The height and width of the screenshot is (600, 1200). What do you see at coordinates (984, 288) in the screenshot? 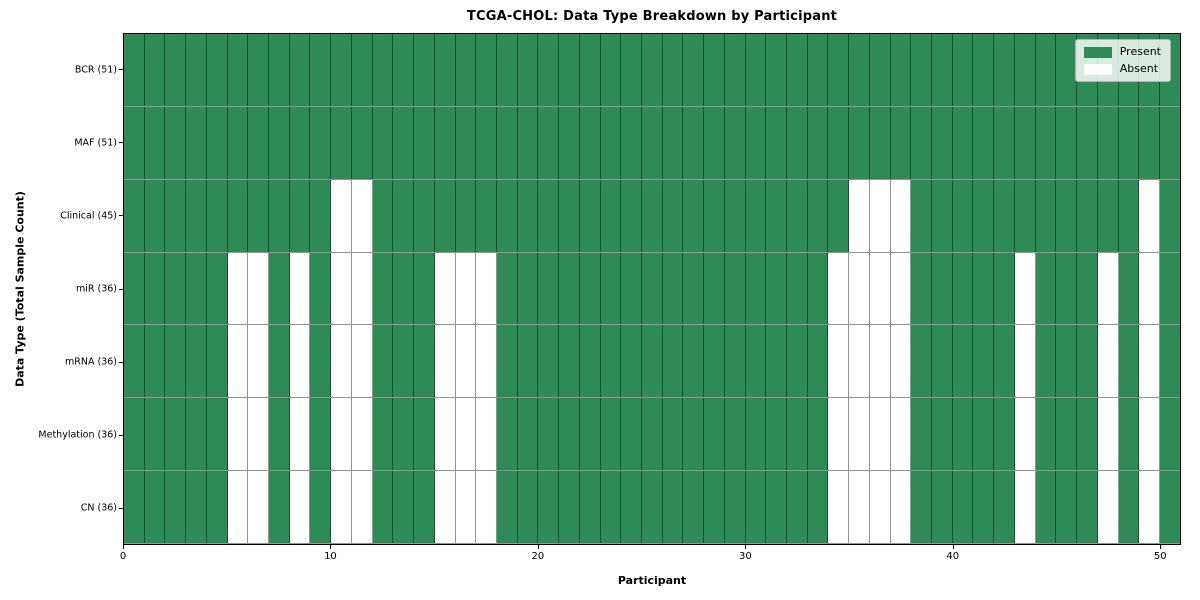
I see `cell-miR-p41-present` at bounding box center [984, 288].